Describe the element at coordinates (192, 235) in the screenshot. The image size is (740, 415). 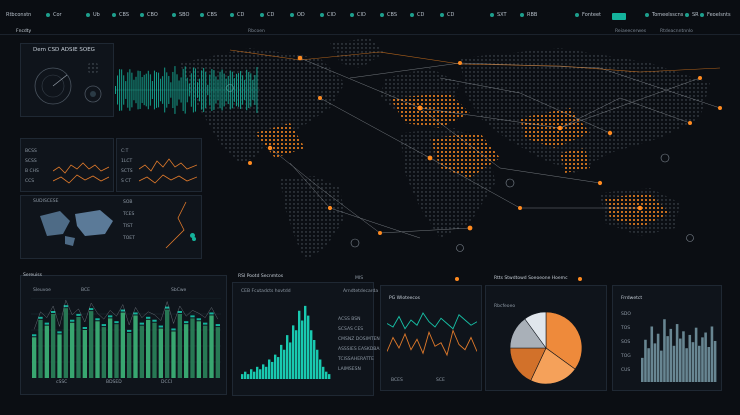
I see `status-dot` at that location.